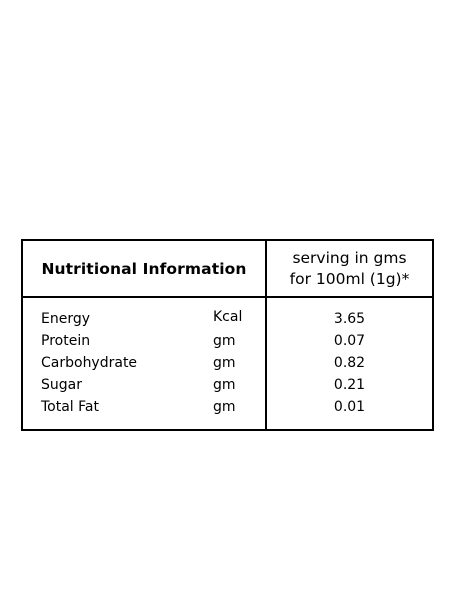 The image size is (450, 600). What do you see at coordinates (349, 407) in the screenshot?
I see `nutrient-value: 0.01` at bounding box center [349, 407].